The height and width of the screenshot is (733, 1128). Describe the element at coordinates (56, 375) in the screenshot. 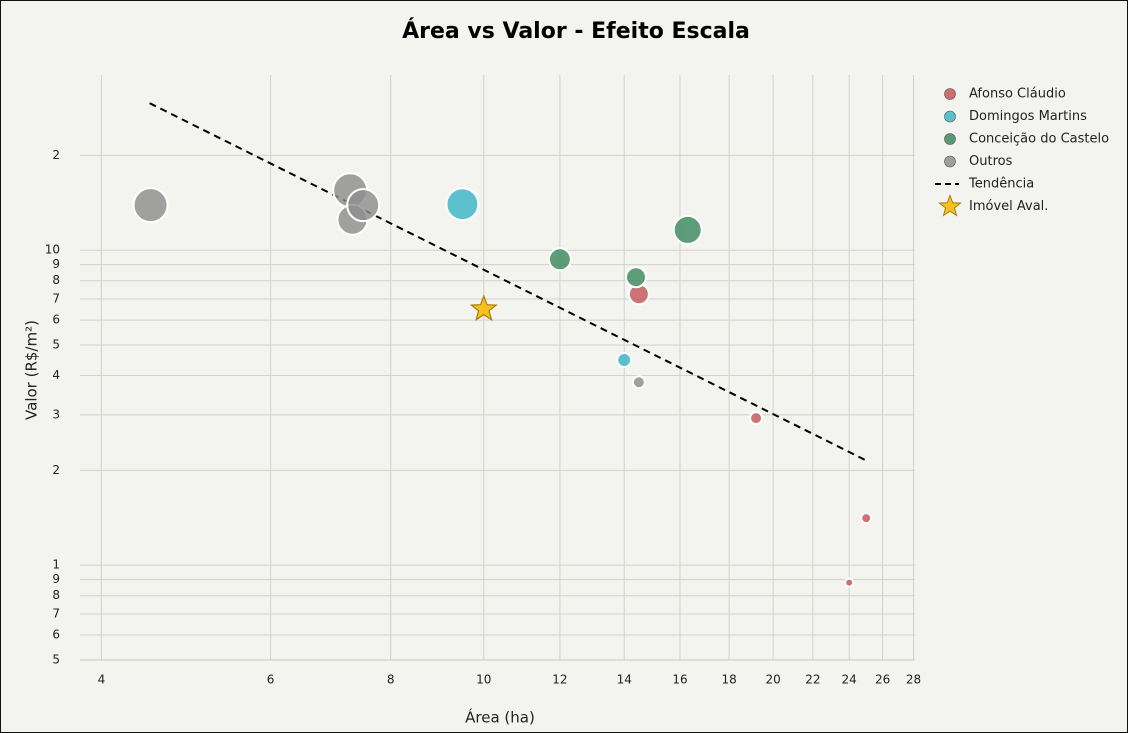

I see `y-tick-label: 4` at that location.